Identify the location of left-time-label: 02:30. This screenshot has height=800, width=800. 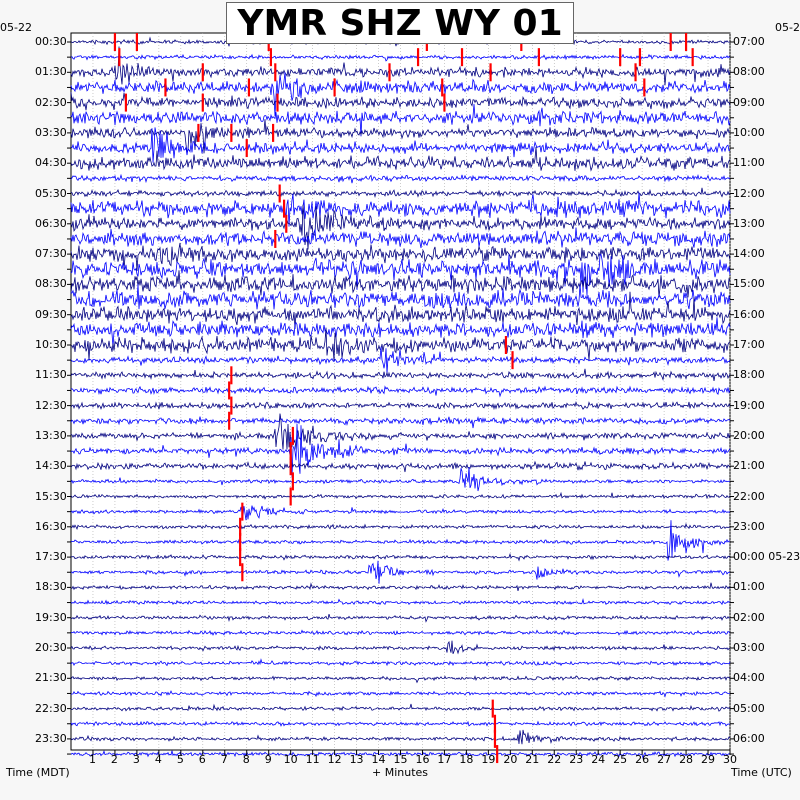
(51, 102).